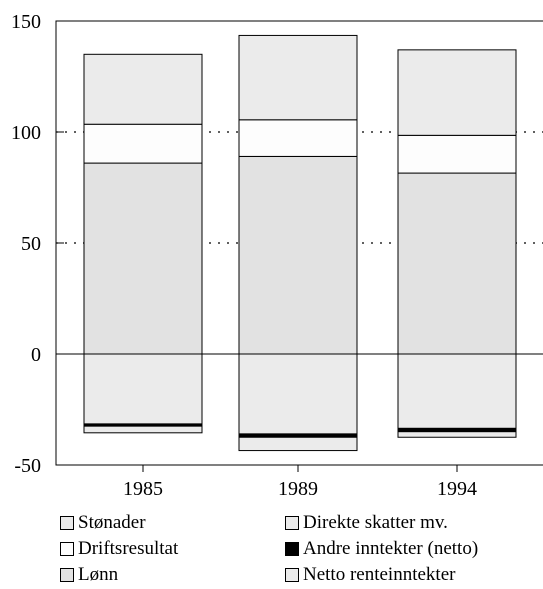  I want to click on bar-segment-1994-netto-renteinntekter, so click(457, 435).